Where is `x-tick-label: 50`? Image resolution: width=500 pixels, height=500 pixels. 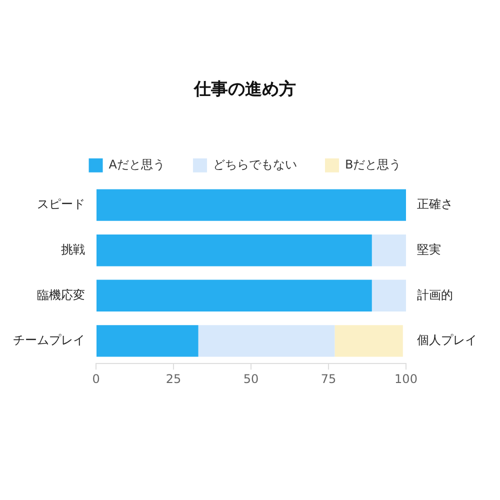
x-tick-label: 50 is located at coordinates (251, 379).